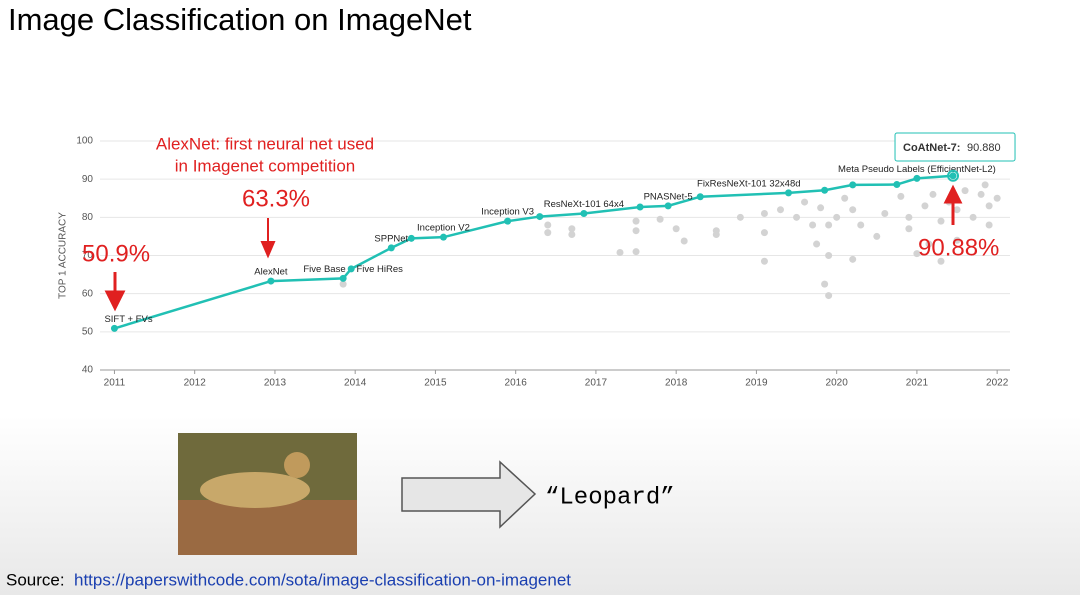 The width and height of the screenshot is (1080, 600). Describe the element at coordinates (997, 383) in the screenshot. I see `x-tick-label: 2022` at that location.